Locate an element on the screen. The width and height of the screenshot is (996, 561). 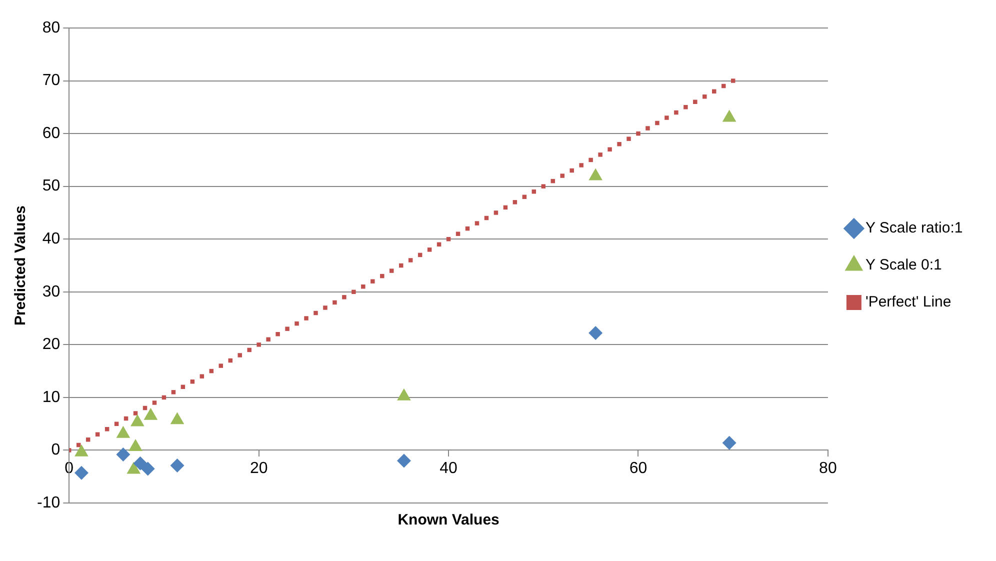
x-tick-label: 60 is located at coordinates (638, 469).